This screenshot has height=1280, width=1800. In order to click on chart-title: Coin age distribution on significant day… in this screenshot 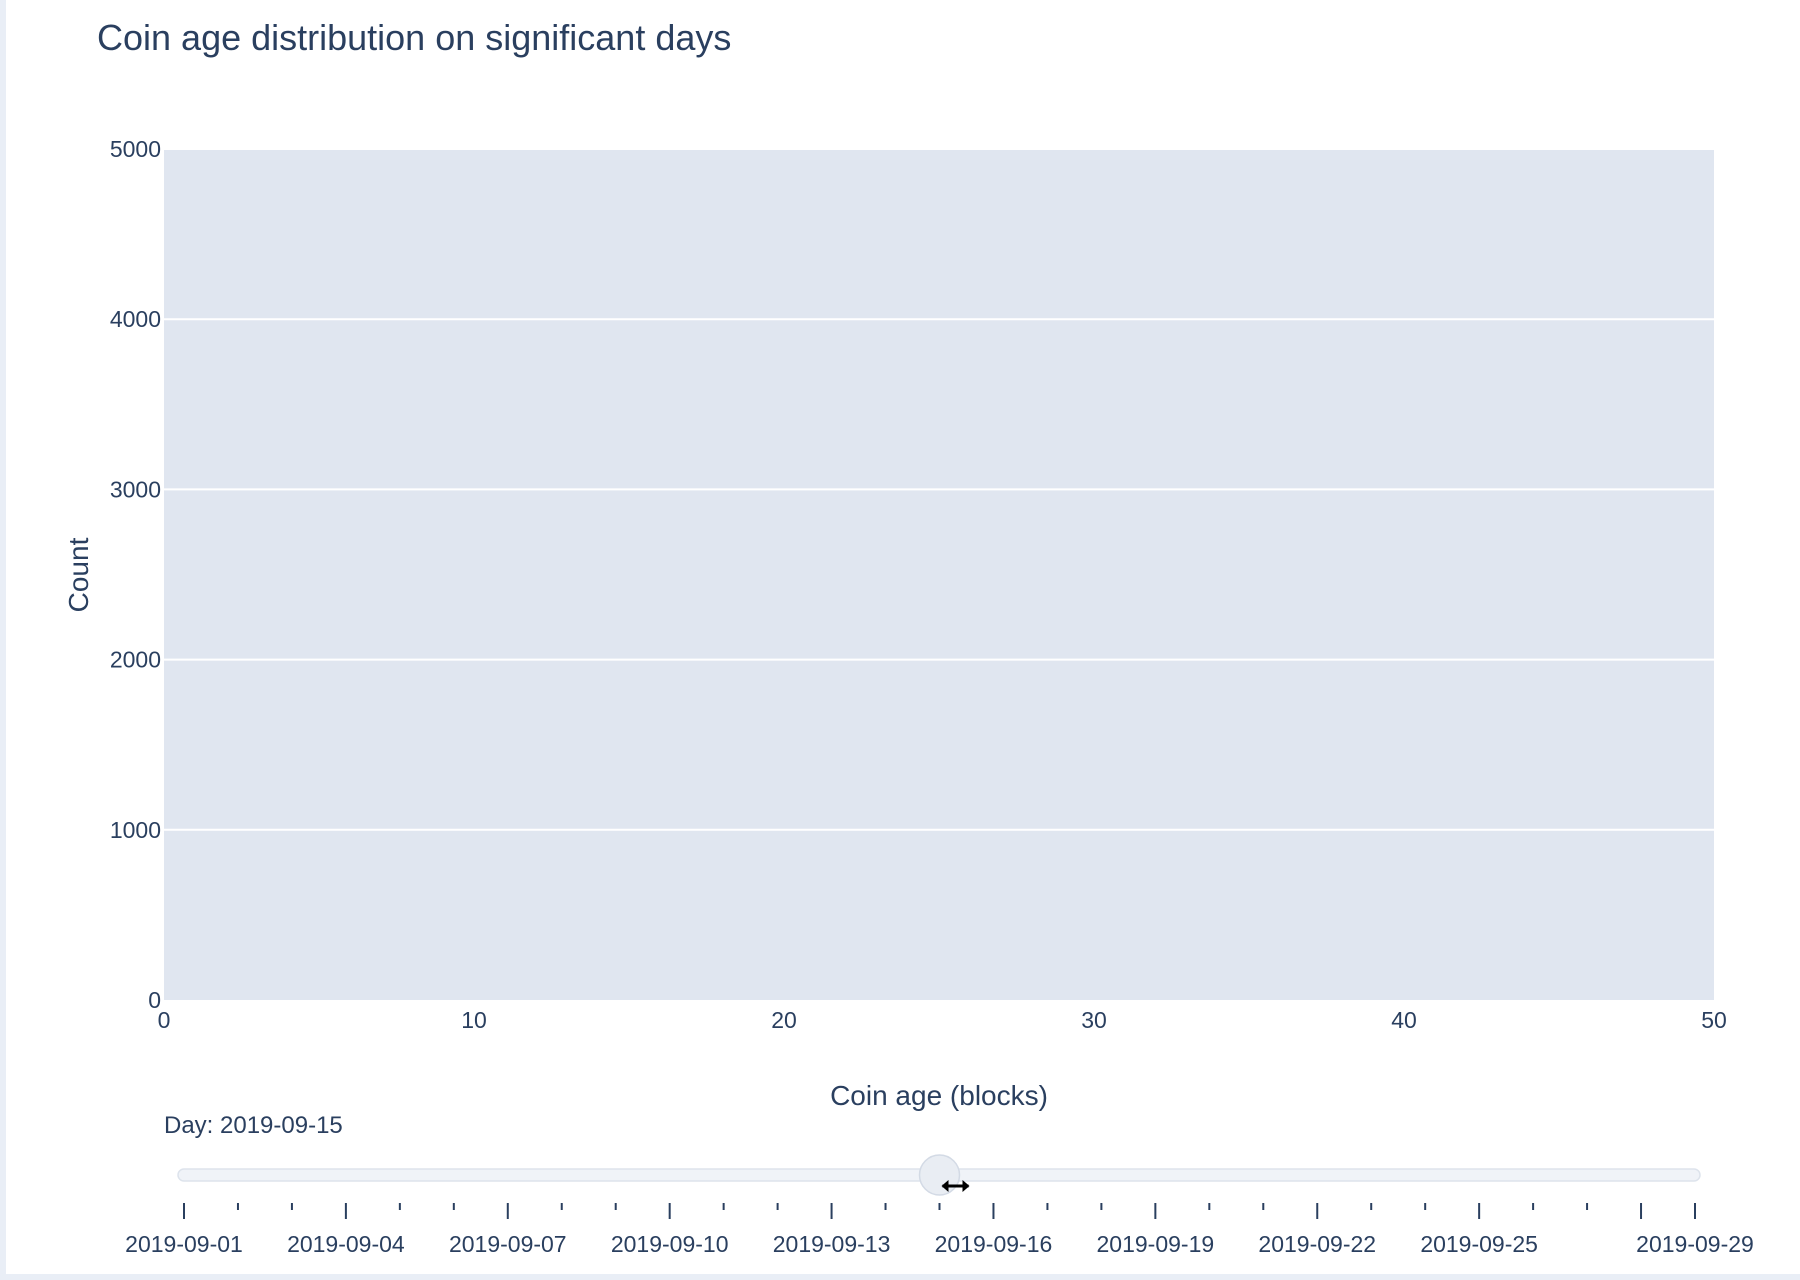, I will do `click(414, 37)`.